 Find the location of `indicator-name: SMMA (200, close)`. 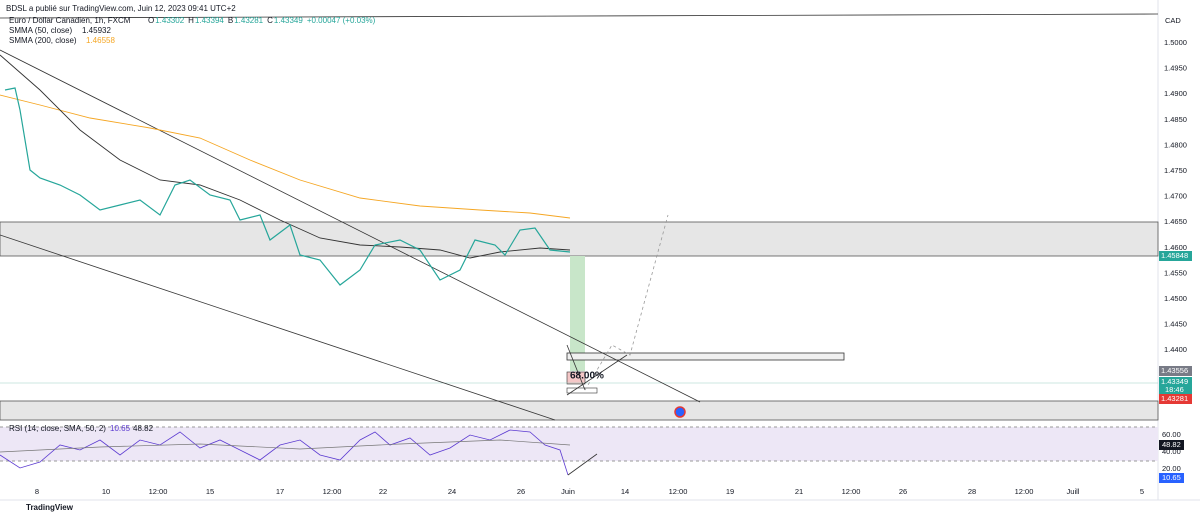

indicator-name: SMMA (200, close) is located at coordinates (43, 40).